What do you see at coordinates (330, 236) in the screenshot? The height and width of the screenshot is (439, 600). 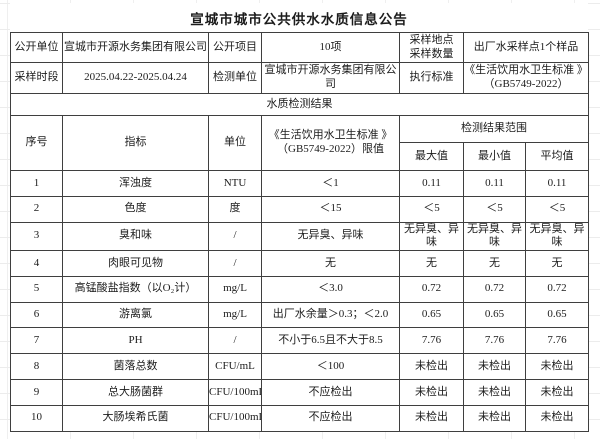 I see `cell-limit: 无异臭、异味` at bounding box center [330, 236].